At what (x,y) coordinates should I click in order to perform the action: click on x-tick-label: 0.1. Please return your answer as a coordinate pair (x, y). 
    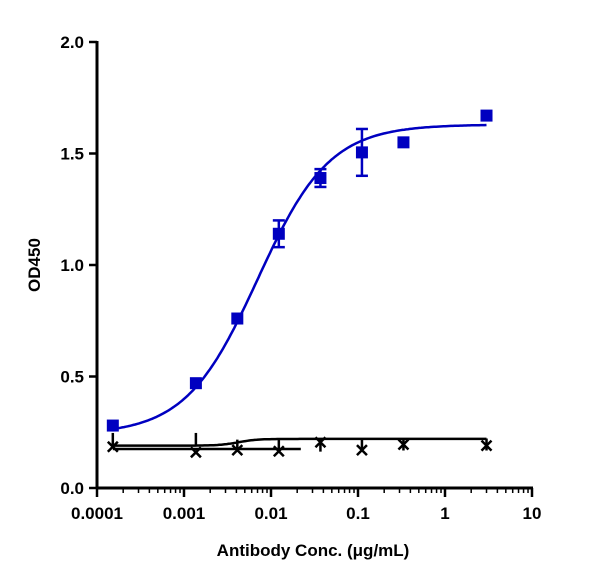
    Looking at the image, I should click on (358, 513).